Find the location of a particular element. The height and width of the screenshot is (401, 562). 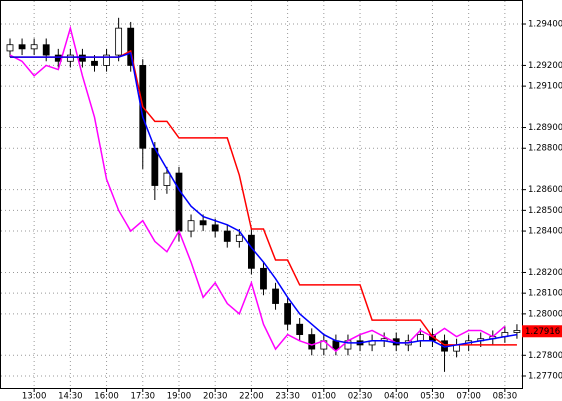

x-tick-label: 16:00 is located at coordinates (106, 396).